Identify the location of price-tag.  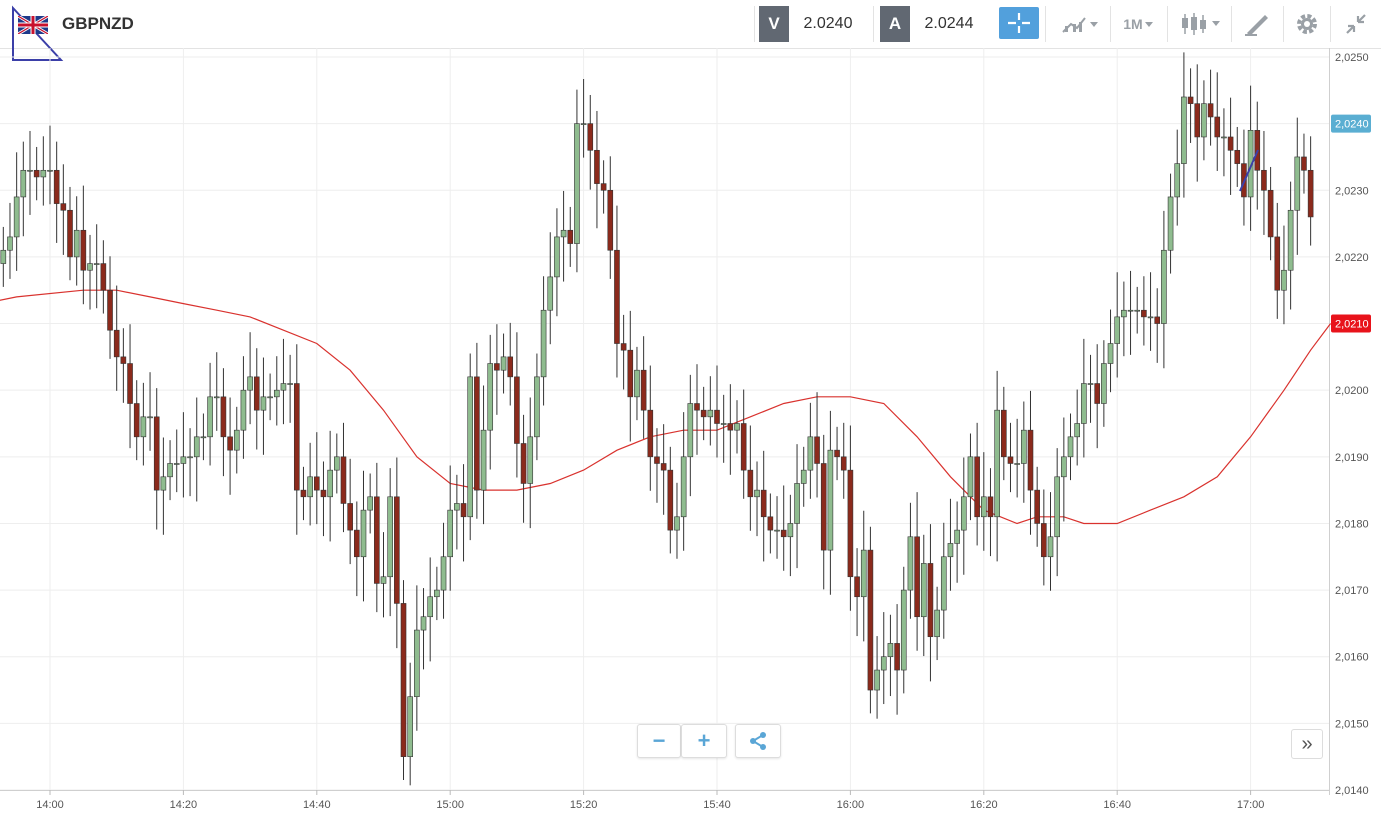
(1351, 123).